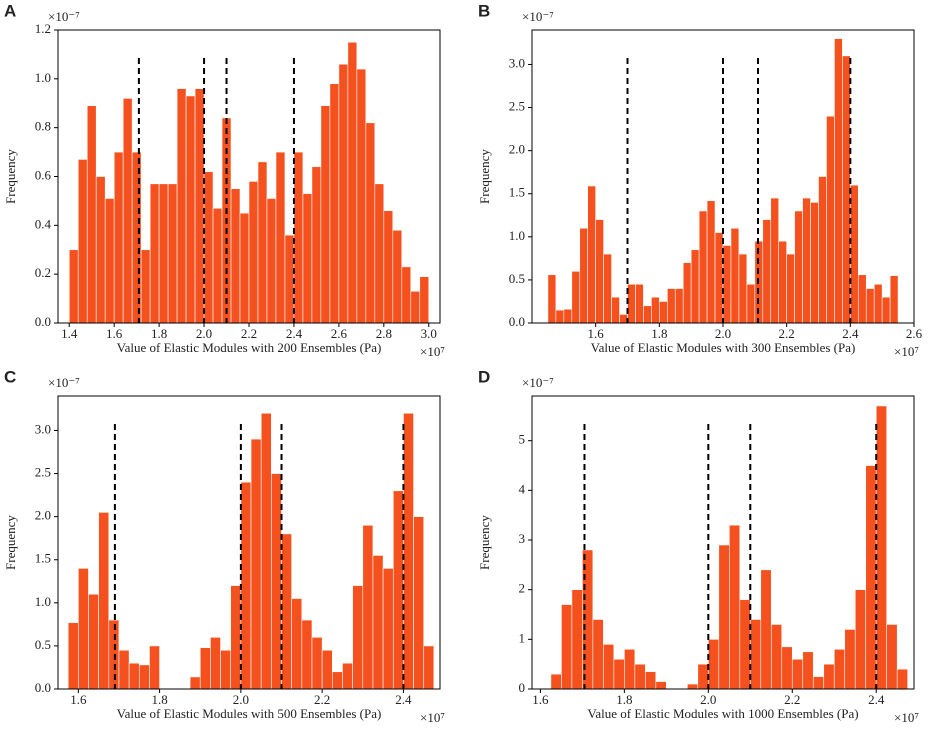  I want to click on x-tick-label: 3.0, so click(429, 333).